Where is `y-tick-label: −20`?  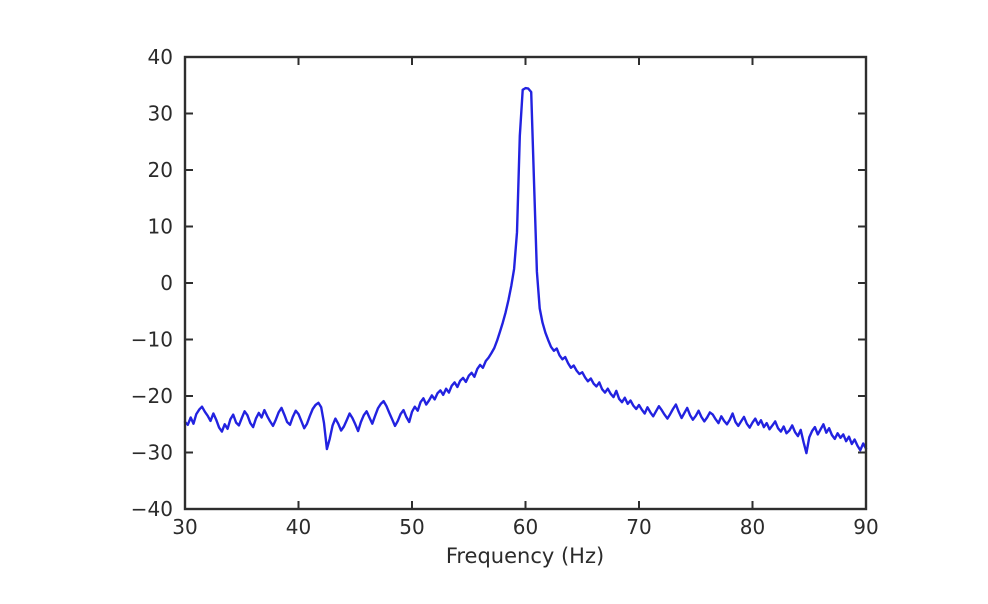
y-tick-label: −20 is located at coordinates (152, 396).